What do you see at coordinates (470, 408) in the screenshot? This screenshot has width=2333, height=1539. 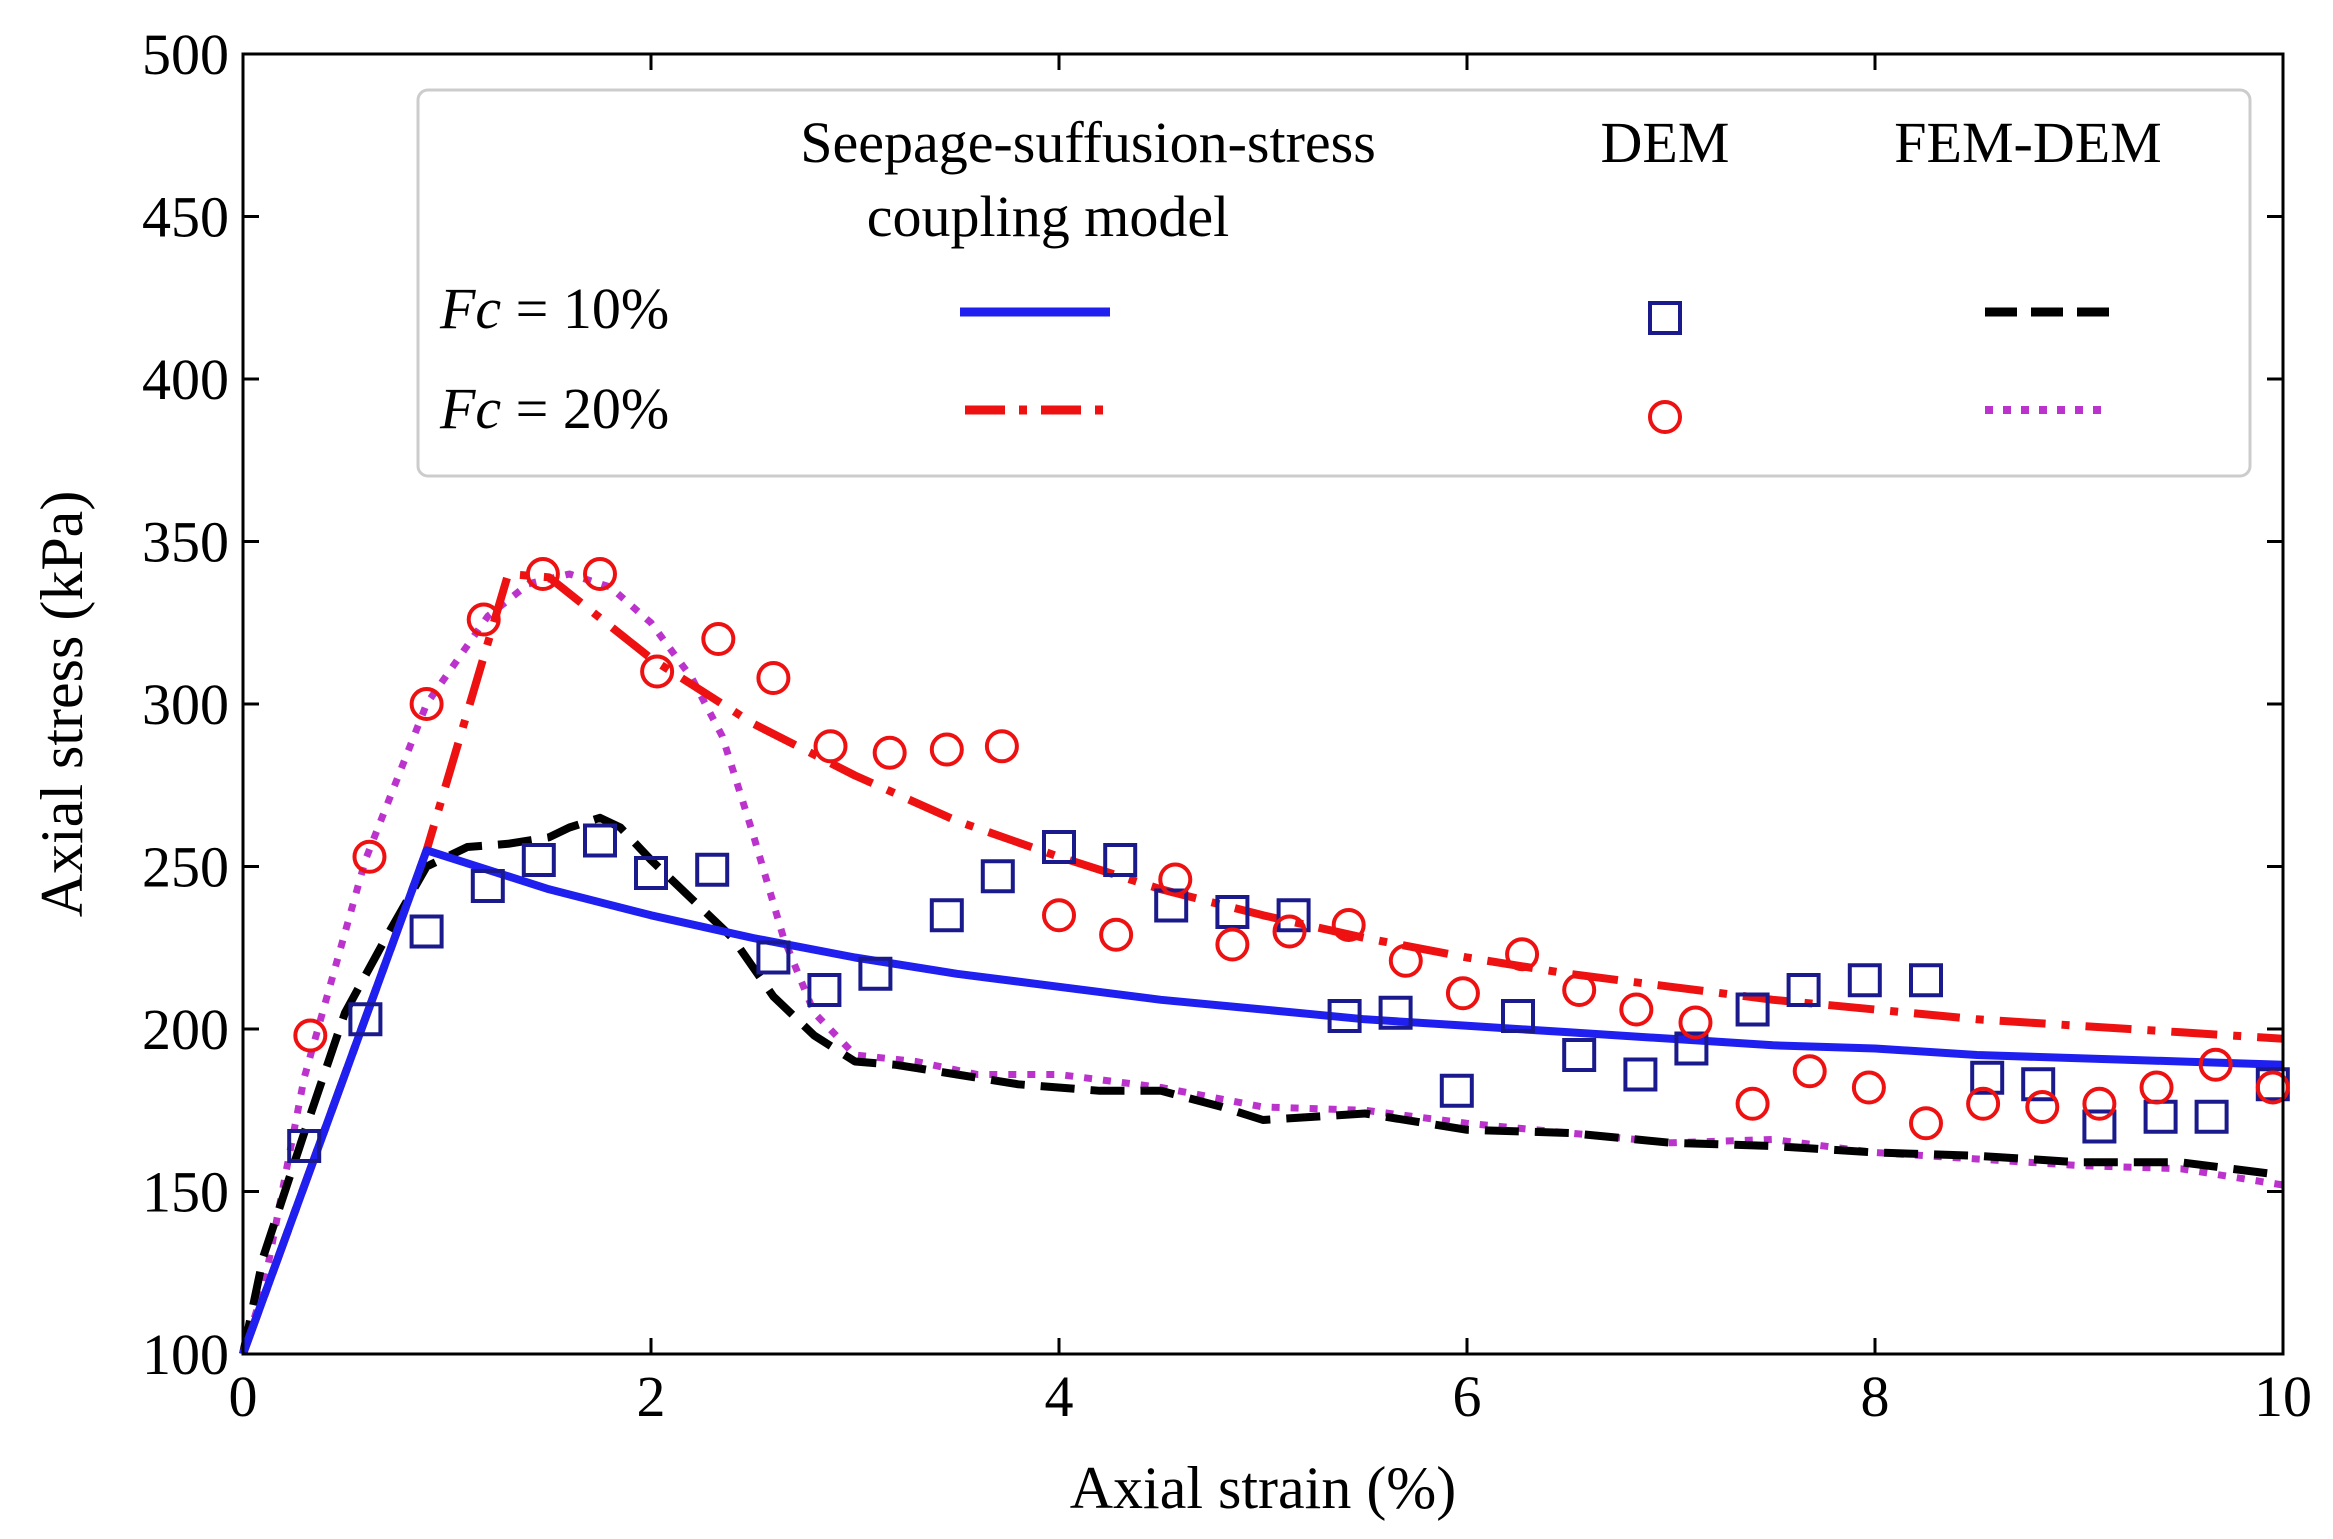 I see `fc-symbol: Fc` at bounding box center [470, 408].